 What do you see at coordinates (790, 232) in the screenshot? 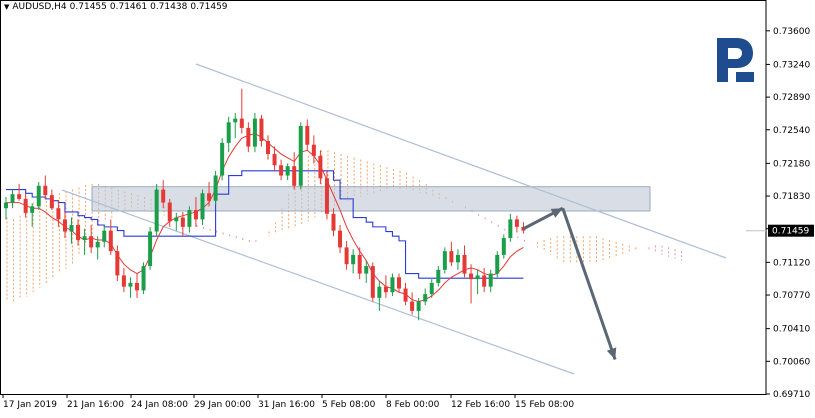
I see `current-price-label: 0.71459` at bounding box center [790, 232].